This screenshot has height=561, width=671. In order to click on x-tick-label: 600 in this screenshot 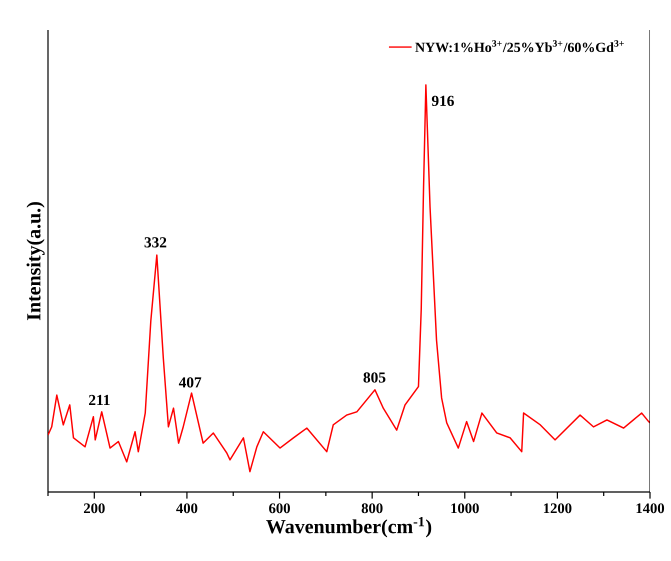, I will do `click(279, 508)`.